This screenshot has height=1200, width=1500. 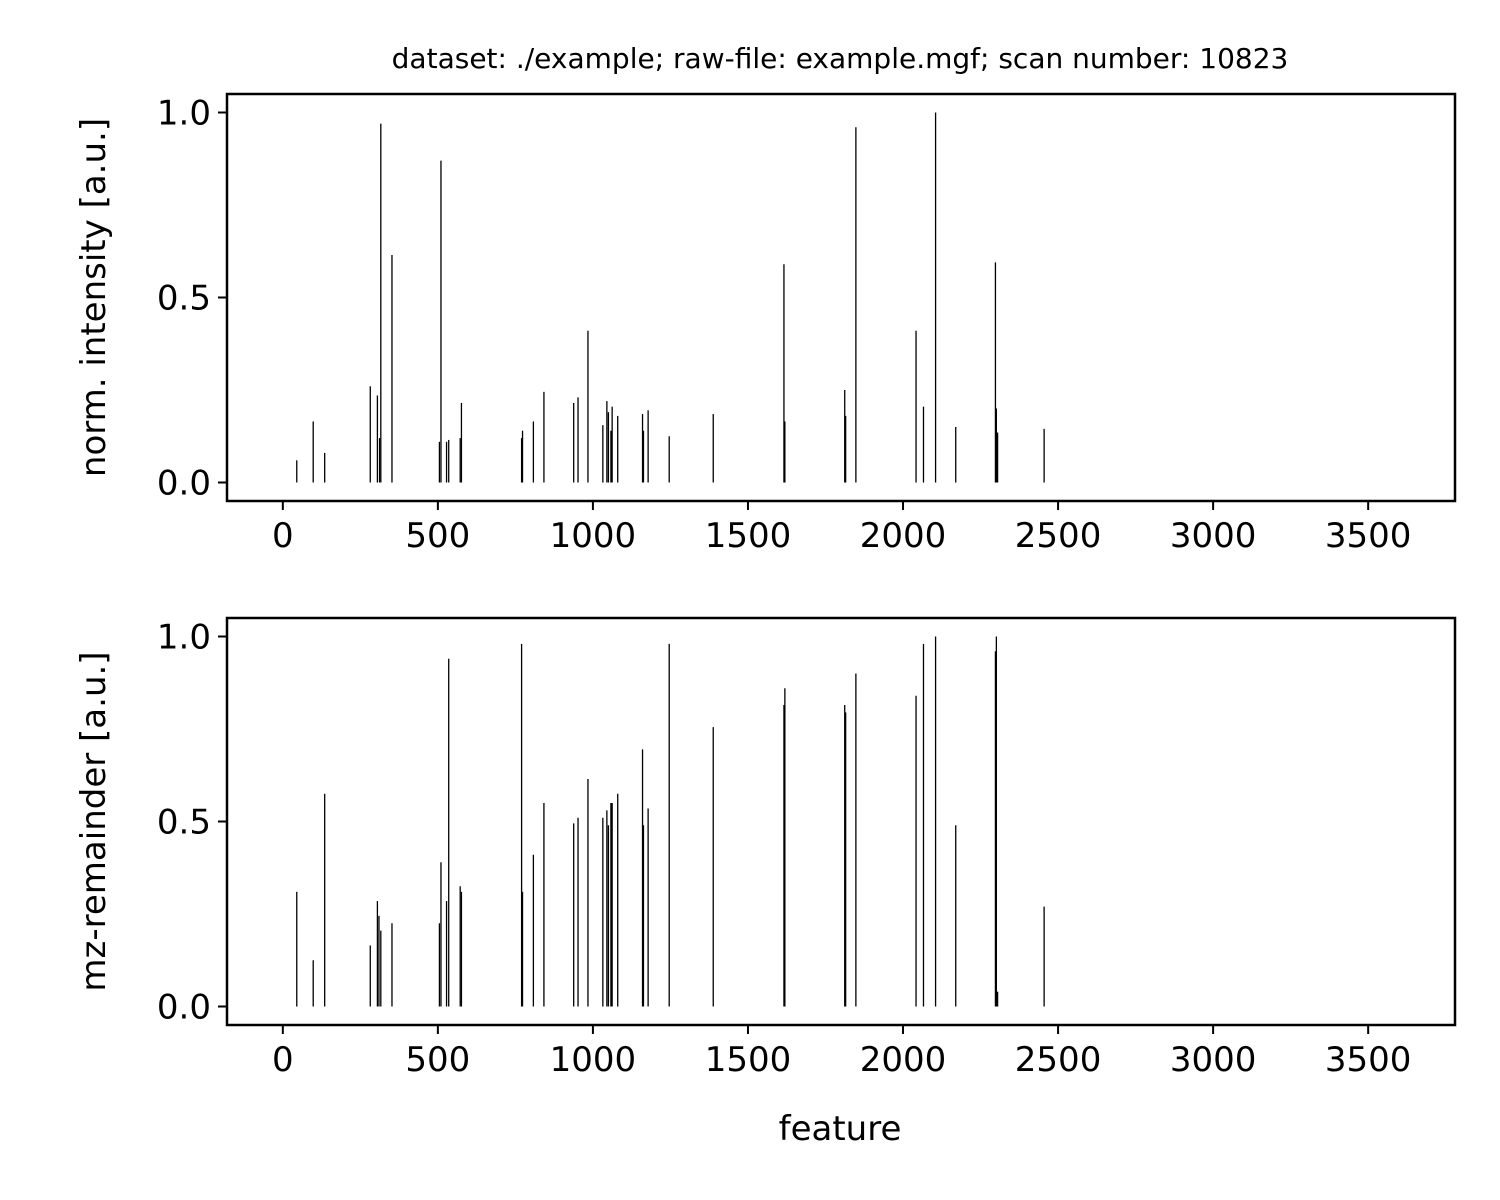 What do you see at coordinates (1368, 536) in the screenshot?
I see `intensity-x-tick-label: 3500` at bounding box center [1368, 536].